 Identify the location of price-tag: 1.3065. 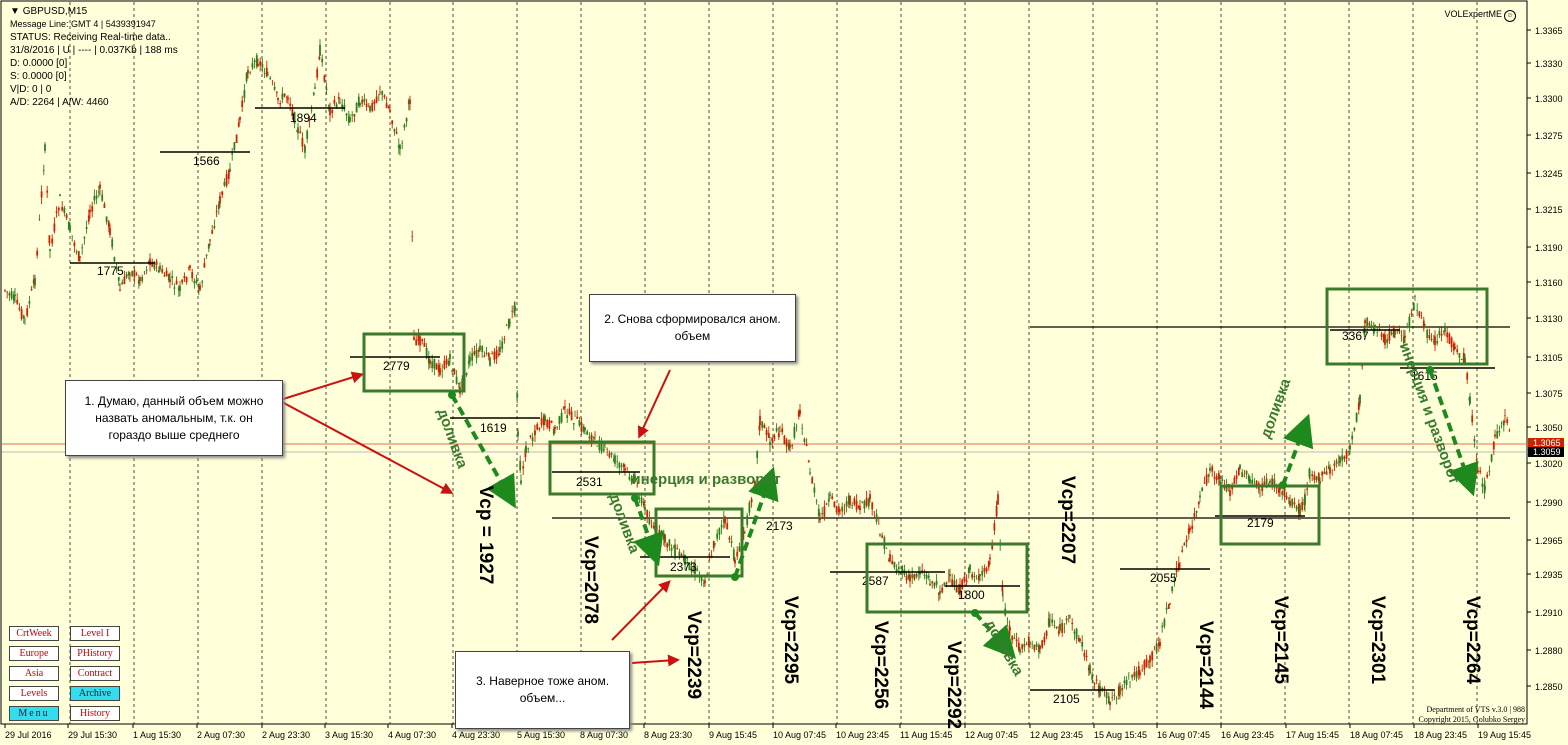
(1547, 443).